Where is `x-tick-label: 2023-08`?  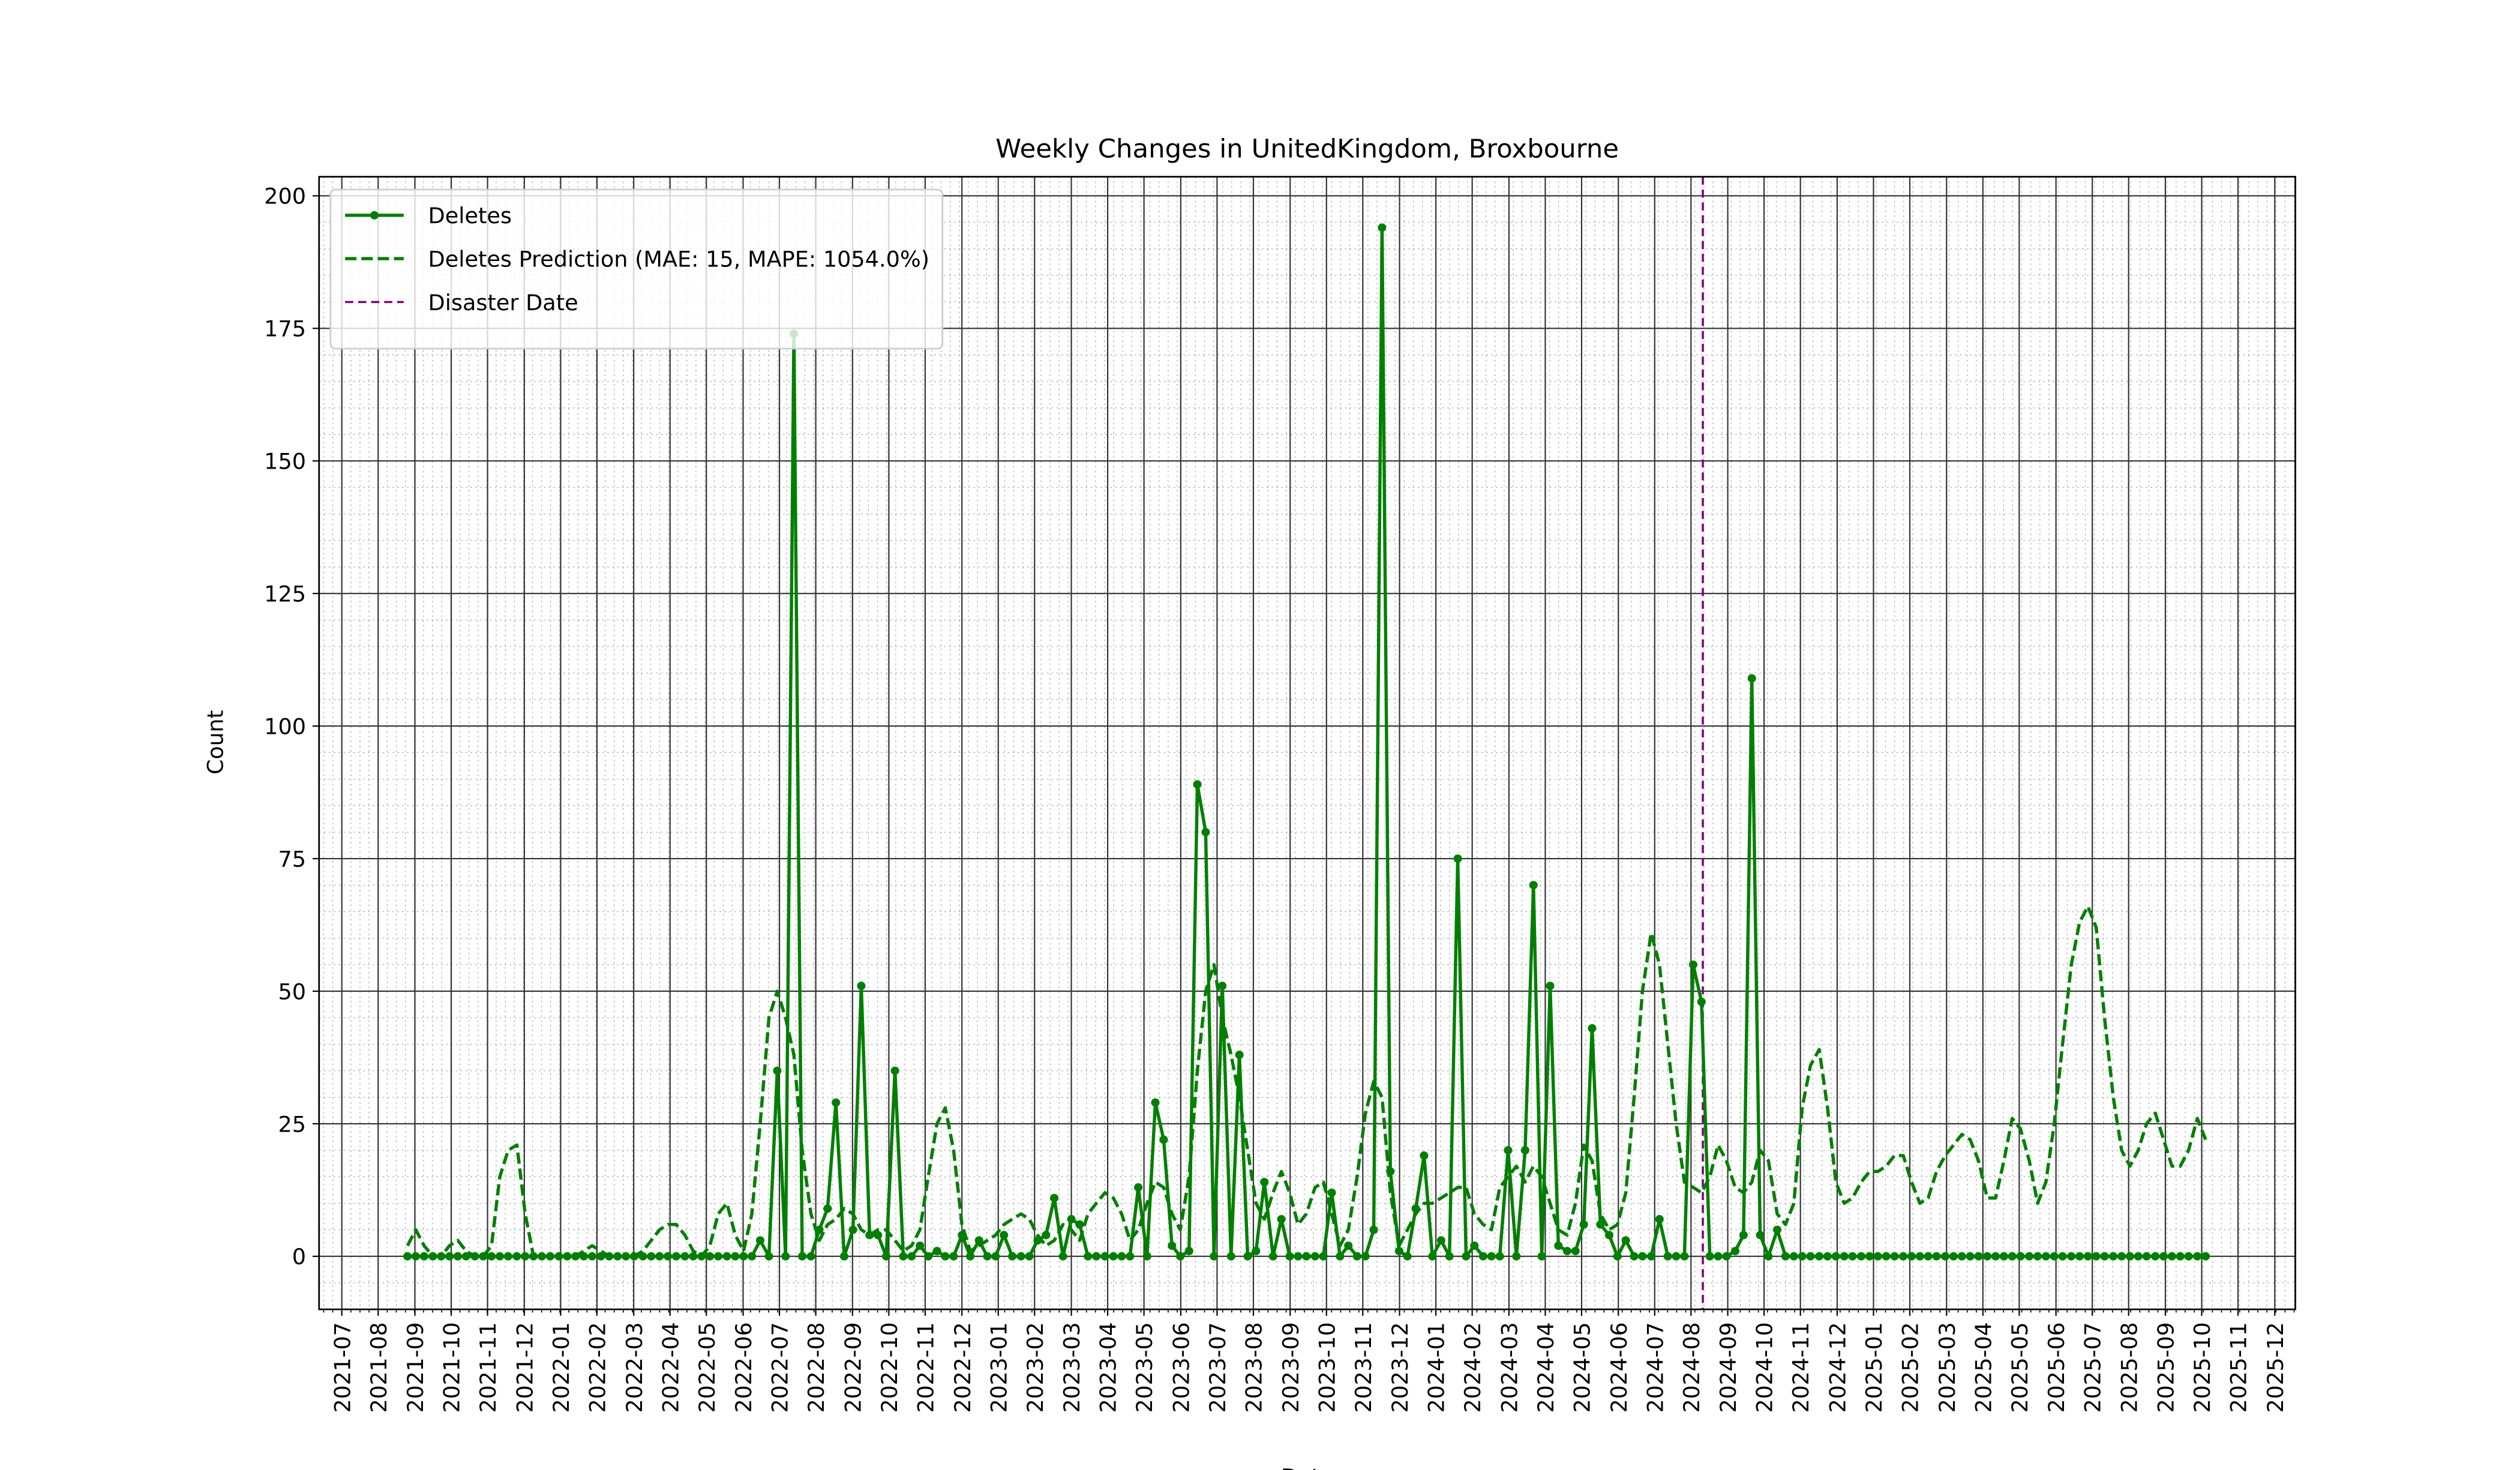 x-tick-label: 2023-08 is located at coordinates (1254, 1368).